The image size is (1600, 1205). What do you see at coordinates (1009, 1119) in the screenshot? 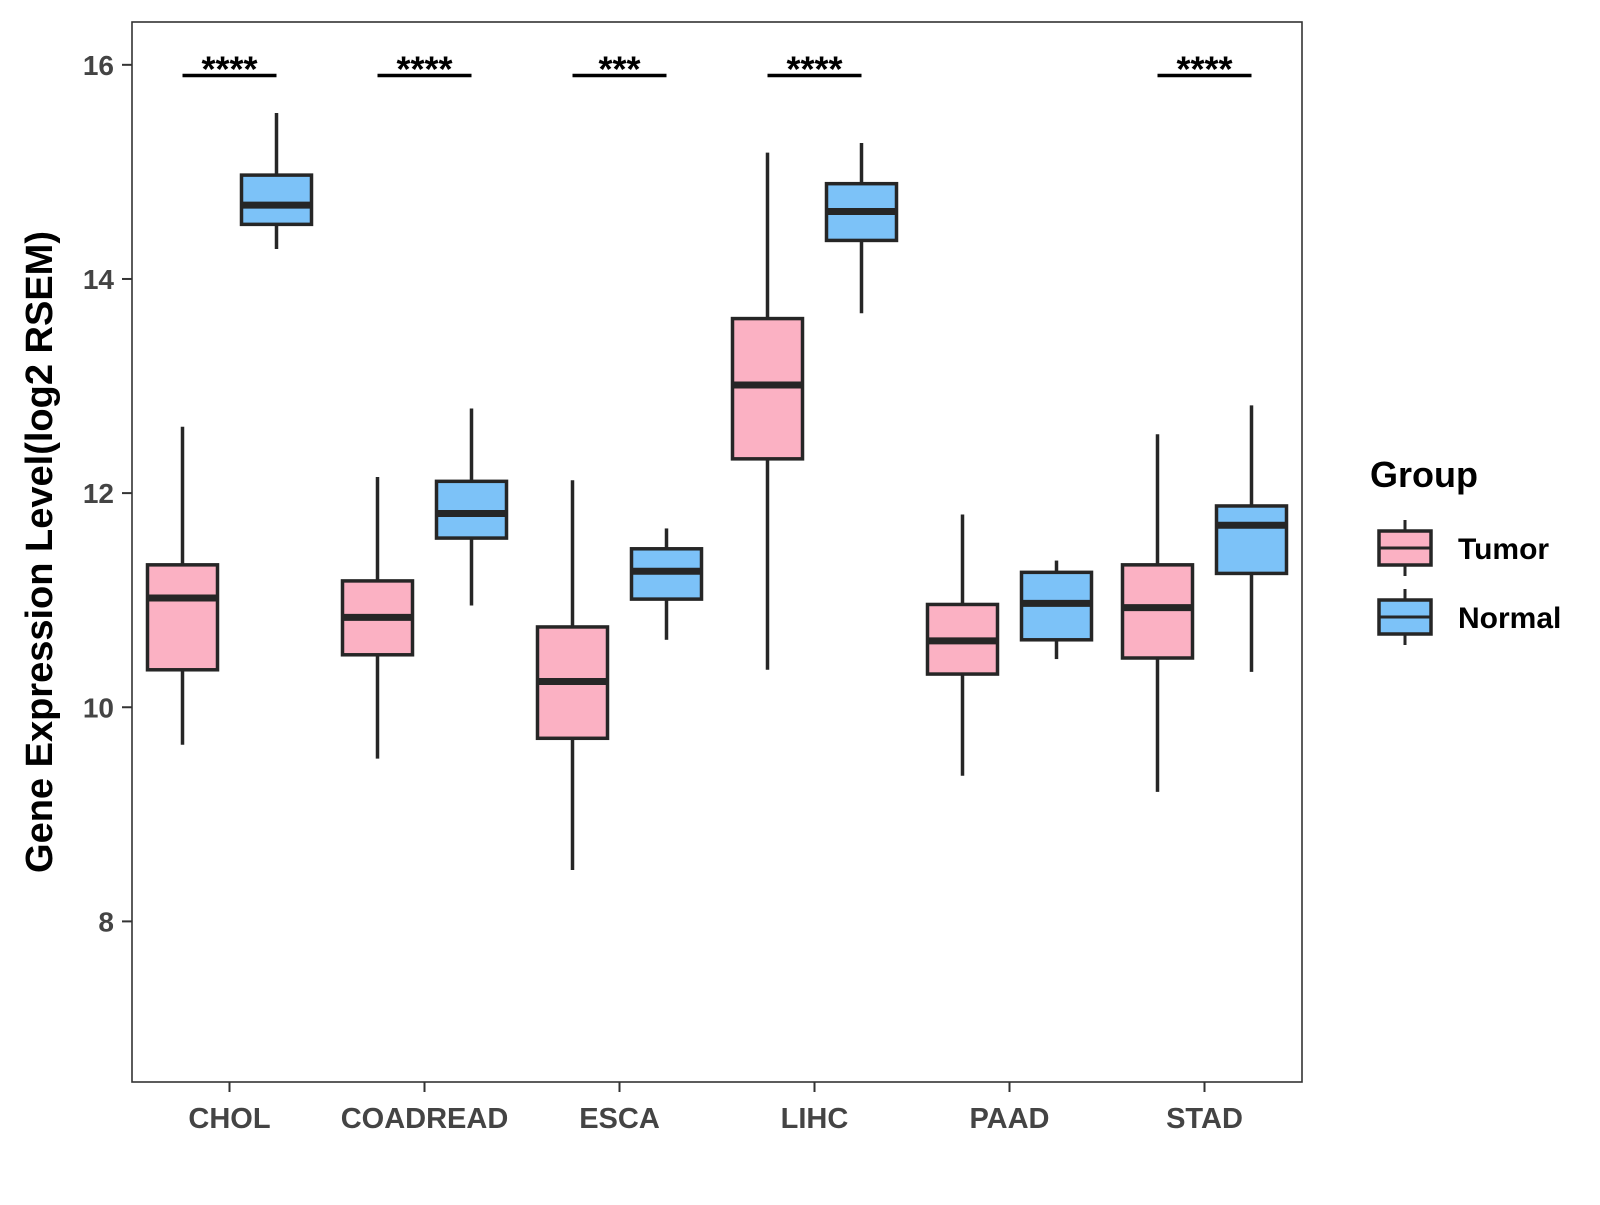
I see `x-tick-label-paad: PAAD` at bounding box center [1009, 1119].